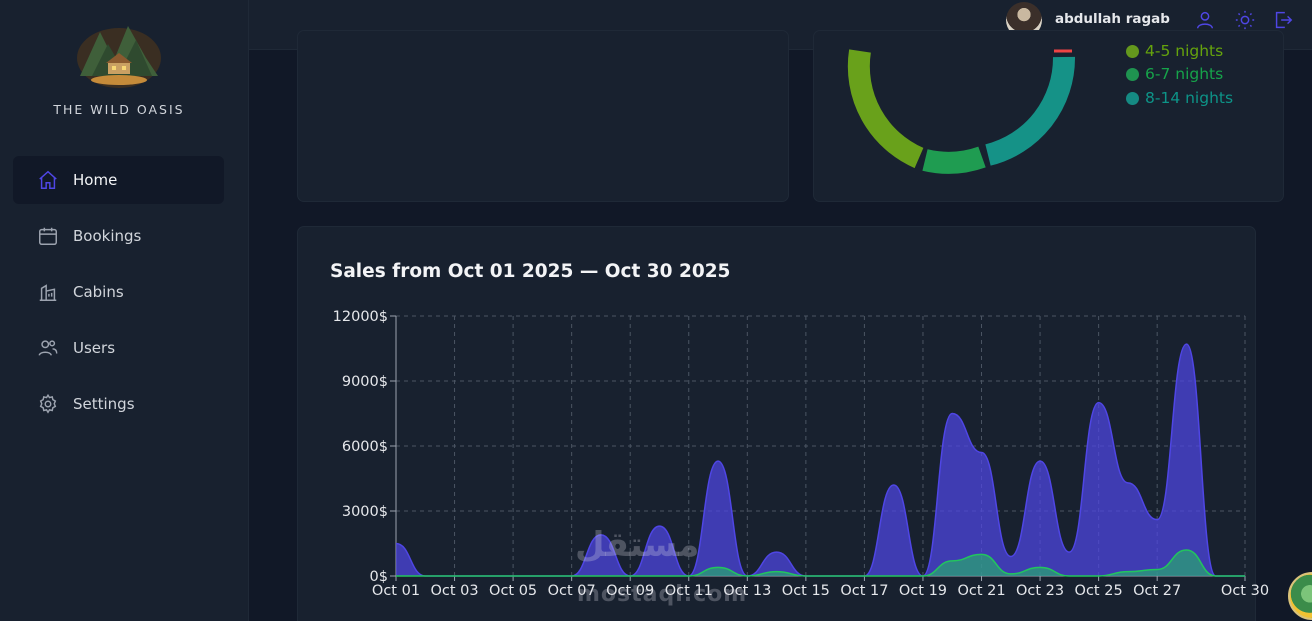 The height and width of the screenshot is (621, 1312). I want to click on x-tick-label: Oct 11, so click(689, 591).